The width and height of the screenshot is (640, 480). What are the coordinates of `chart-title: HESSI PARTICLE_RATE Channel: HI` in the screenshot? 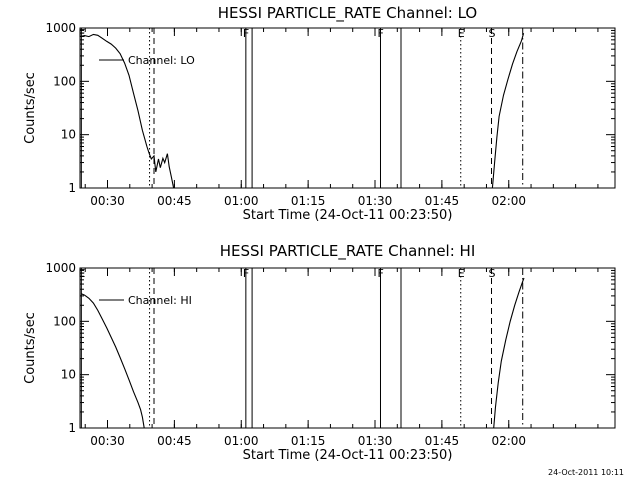 It's located at (348, 251).